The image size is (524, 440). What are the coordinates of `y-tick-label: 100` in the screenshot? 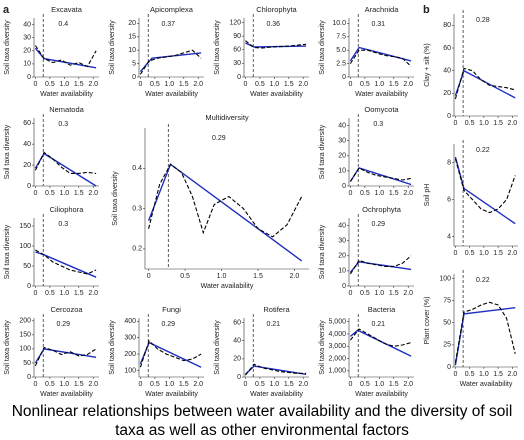 It's located at (25, 246).